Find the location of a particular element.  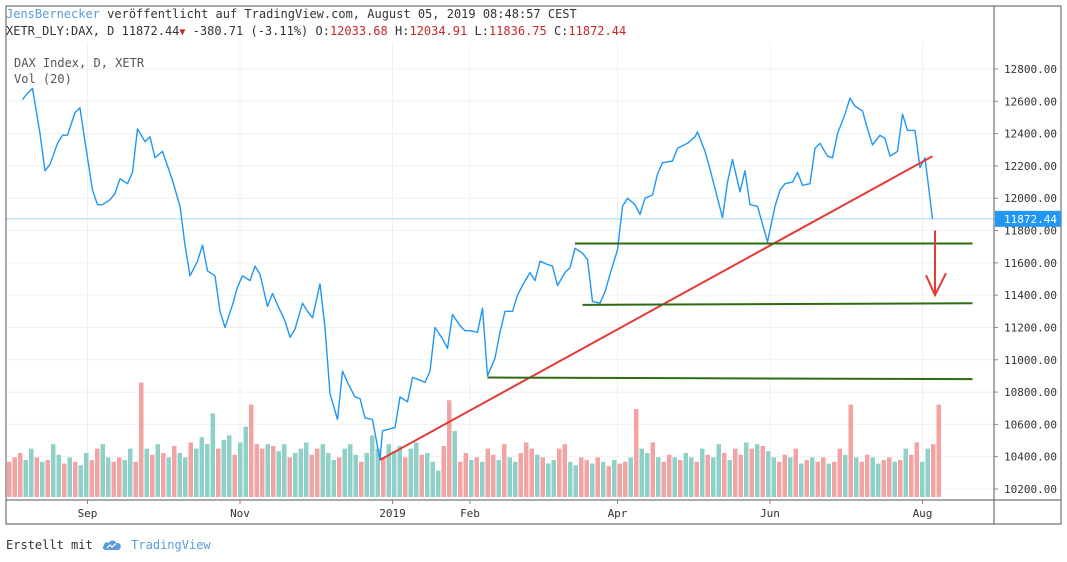

y-tick-label: 12600.00 is located at coordinates (1030, 101).